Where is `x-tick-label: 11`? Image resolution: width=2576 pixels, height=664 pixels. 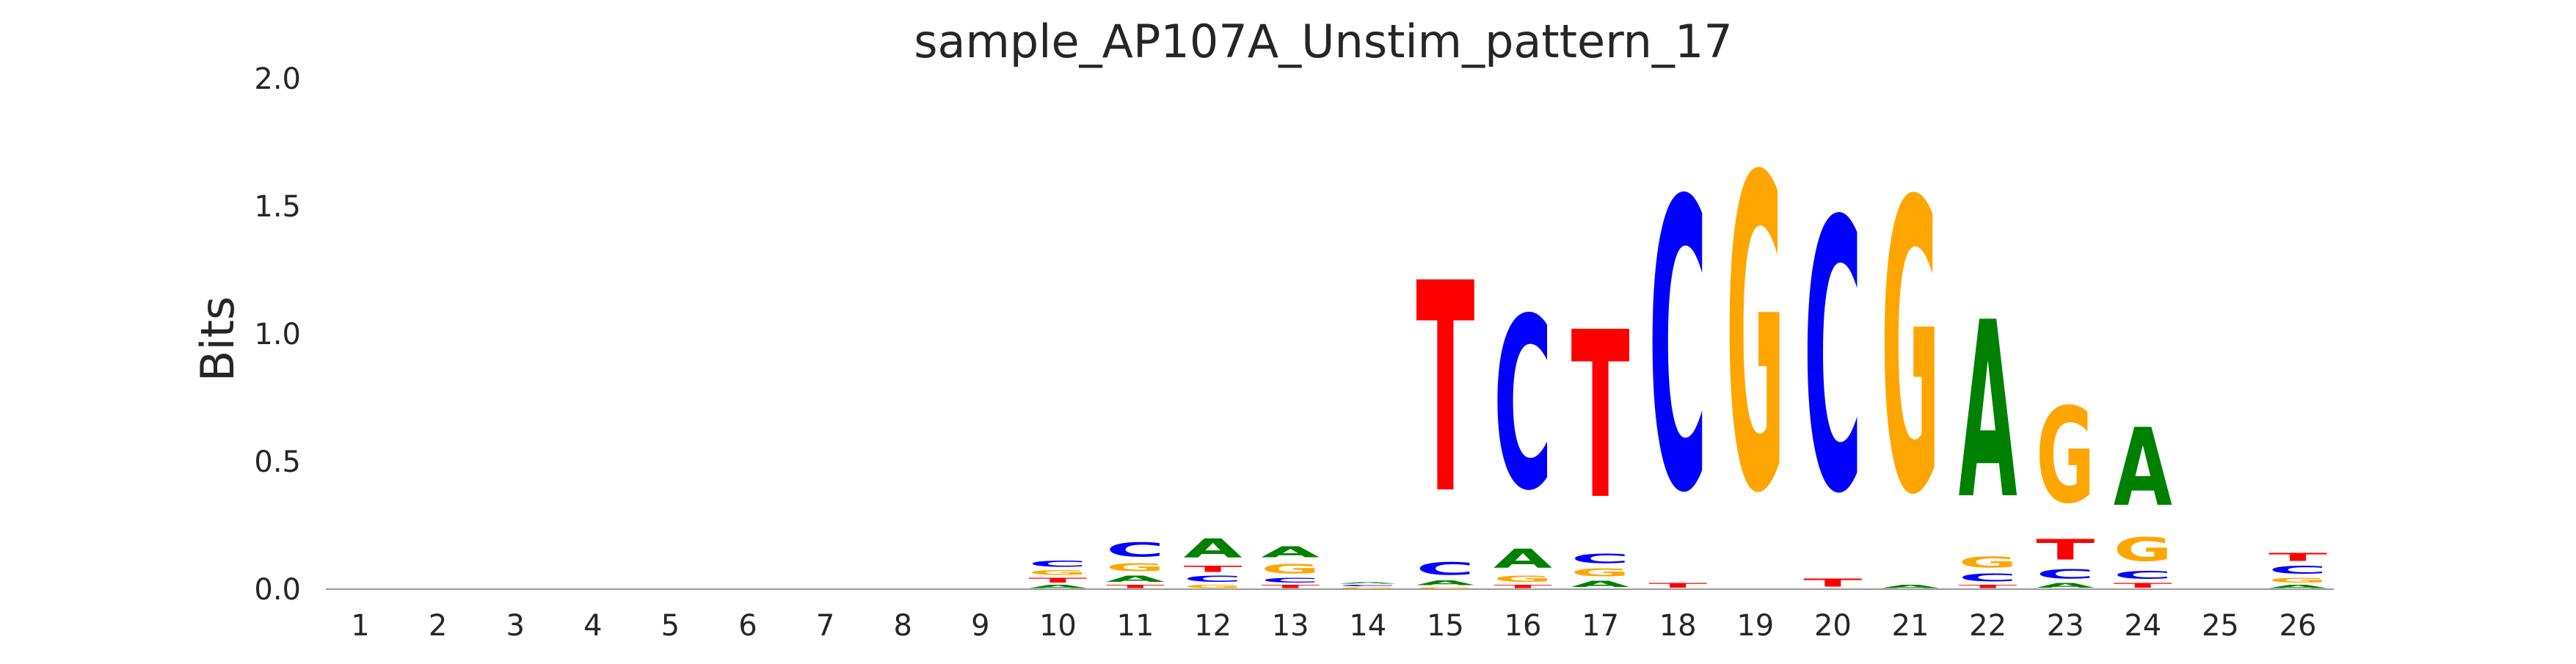 x-tick-label: 11 is located at coordinates (1135, 626).